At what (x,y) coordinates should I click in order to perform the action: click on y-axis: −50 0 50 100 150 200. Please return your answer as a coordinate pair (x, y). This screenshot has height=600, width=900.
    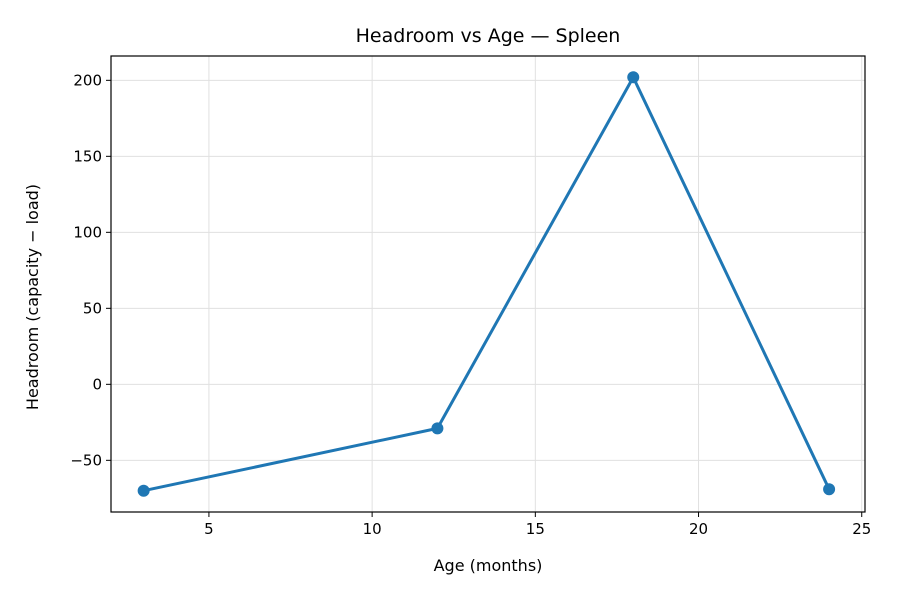
    Looking at the image, I should click on (90, 270).